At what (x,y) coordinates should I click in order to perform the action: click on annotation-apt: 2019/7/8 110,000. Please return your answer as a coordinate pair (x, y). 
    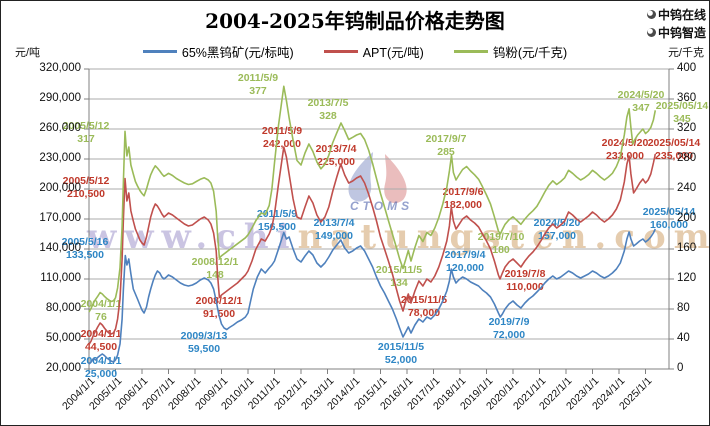
    Looking at the image, I should click on (525, 281).